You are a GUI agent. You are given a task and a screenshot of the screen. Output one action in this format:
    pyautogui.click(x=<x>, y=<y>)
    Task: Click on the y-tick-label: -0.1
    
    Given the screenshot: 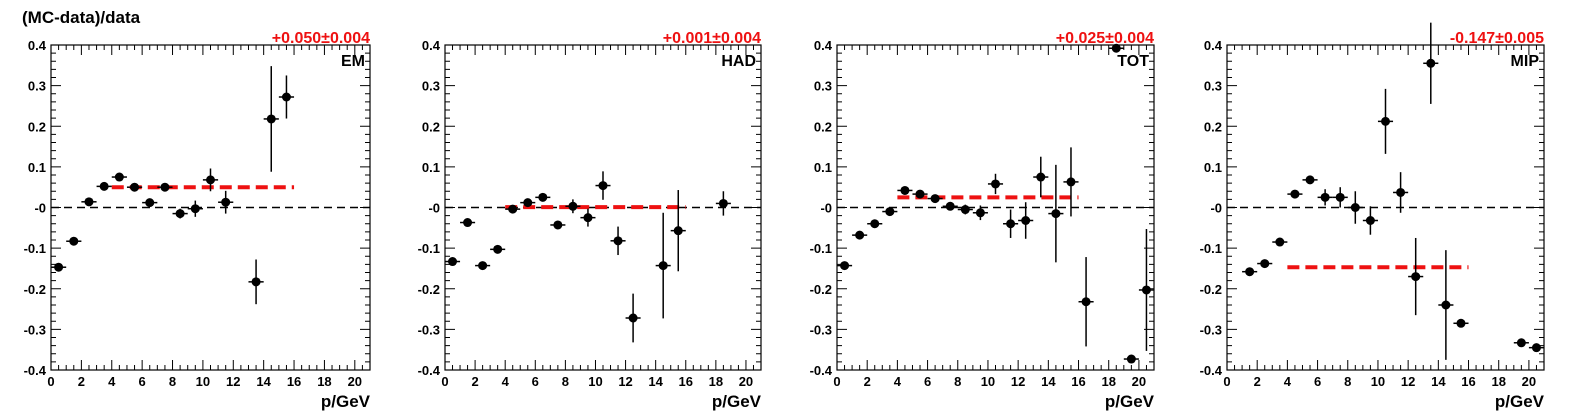 What is the action you would take?
    pyautogui.click(x=35, y=248)
    